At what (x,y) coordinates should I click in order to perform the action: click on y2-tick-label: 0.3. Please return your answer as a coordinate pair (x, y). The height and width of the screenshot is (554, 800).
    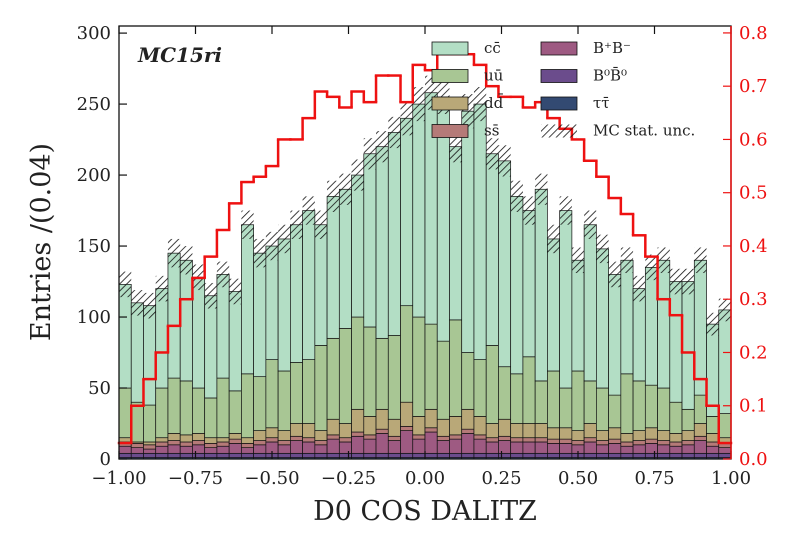
    Looking at the image, I should click on (753, 299).